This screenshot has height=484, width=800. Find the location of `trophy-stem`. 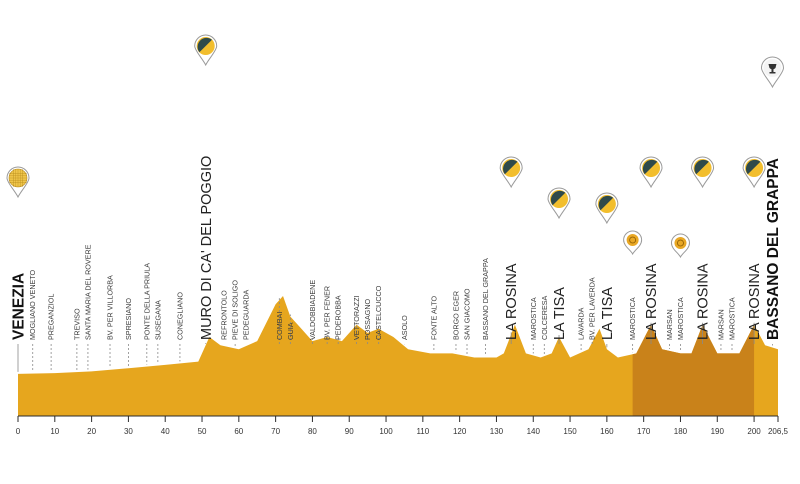

trophy-stem is located at coordinates (772, 70).